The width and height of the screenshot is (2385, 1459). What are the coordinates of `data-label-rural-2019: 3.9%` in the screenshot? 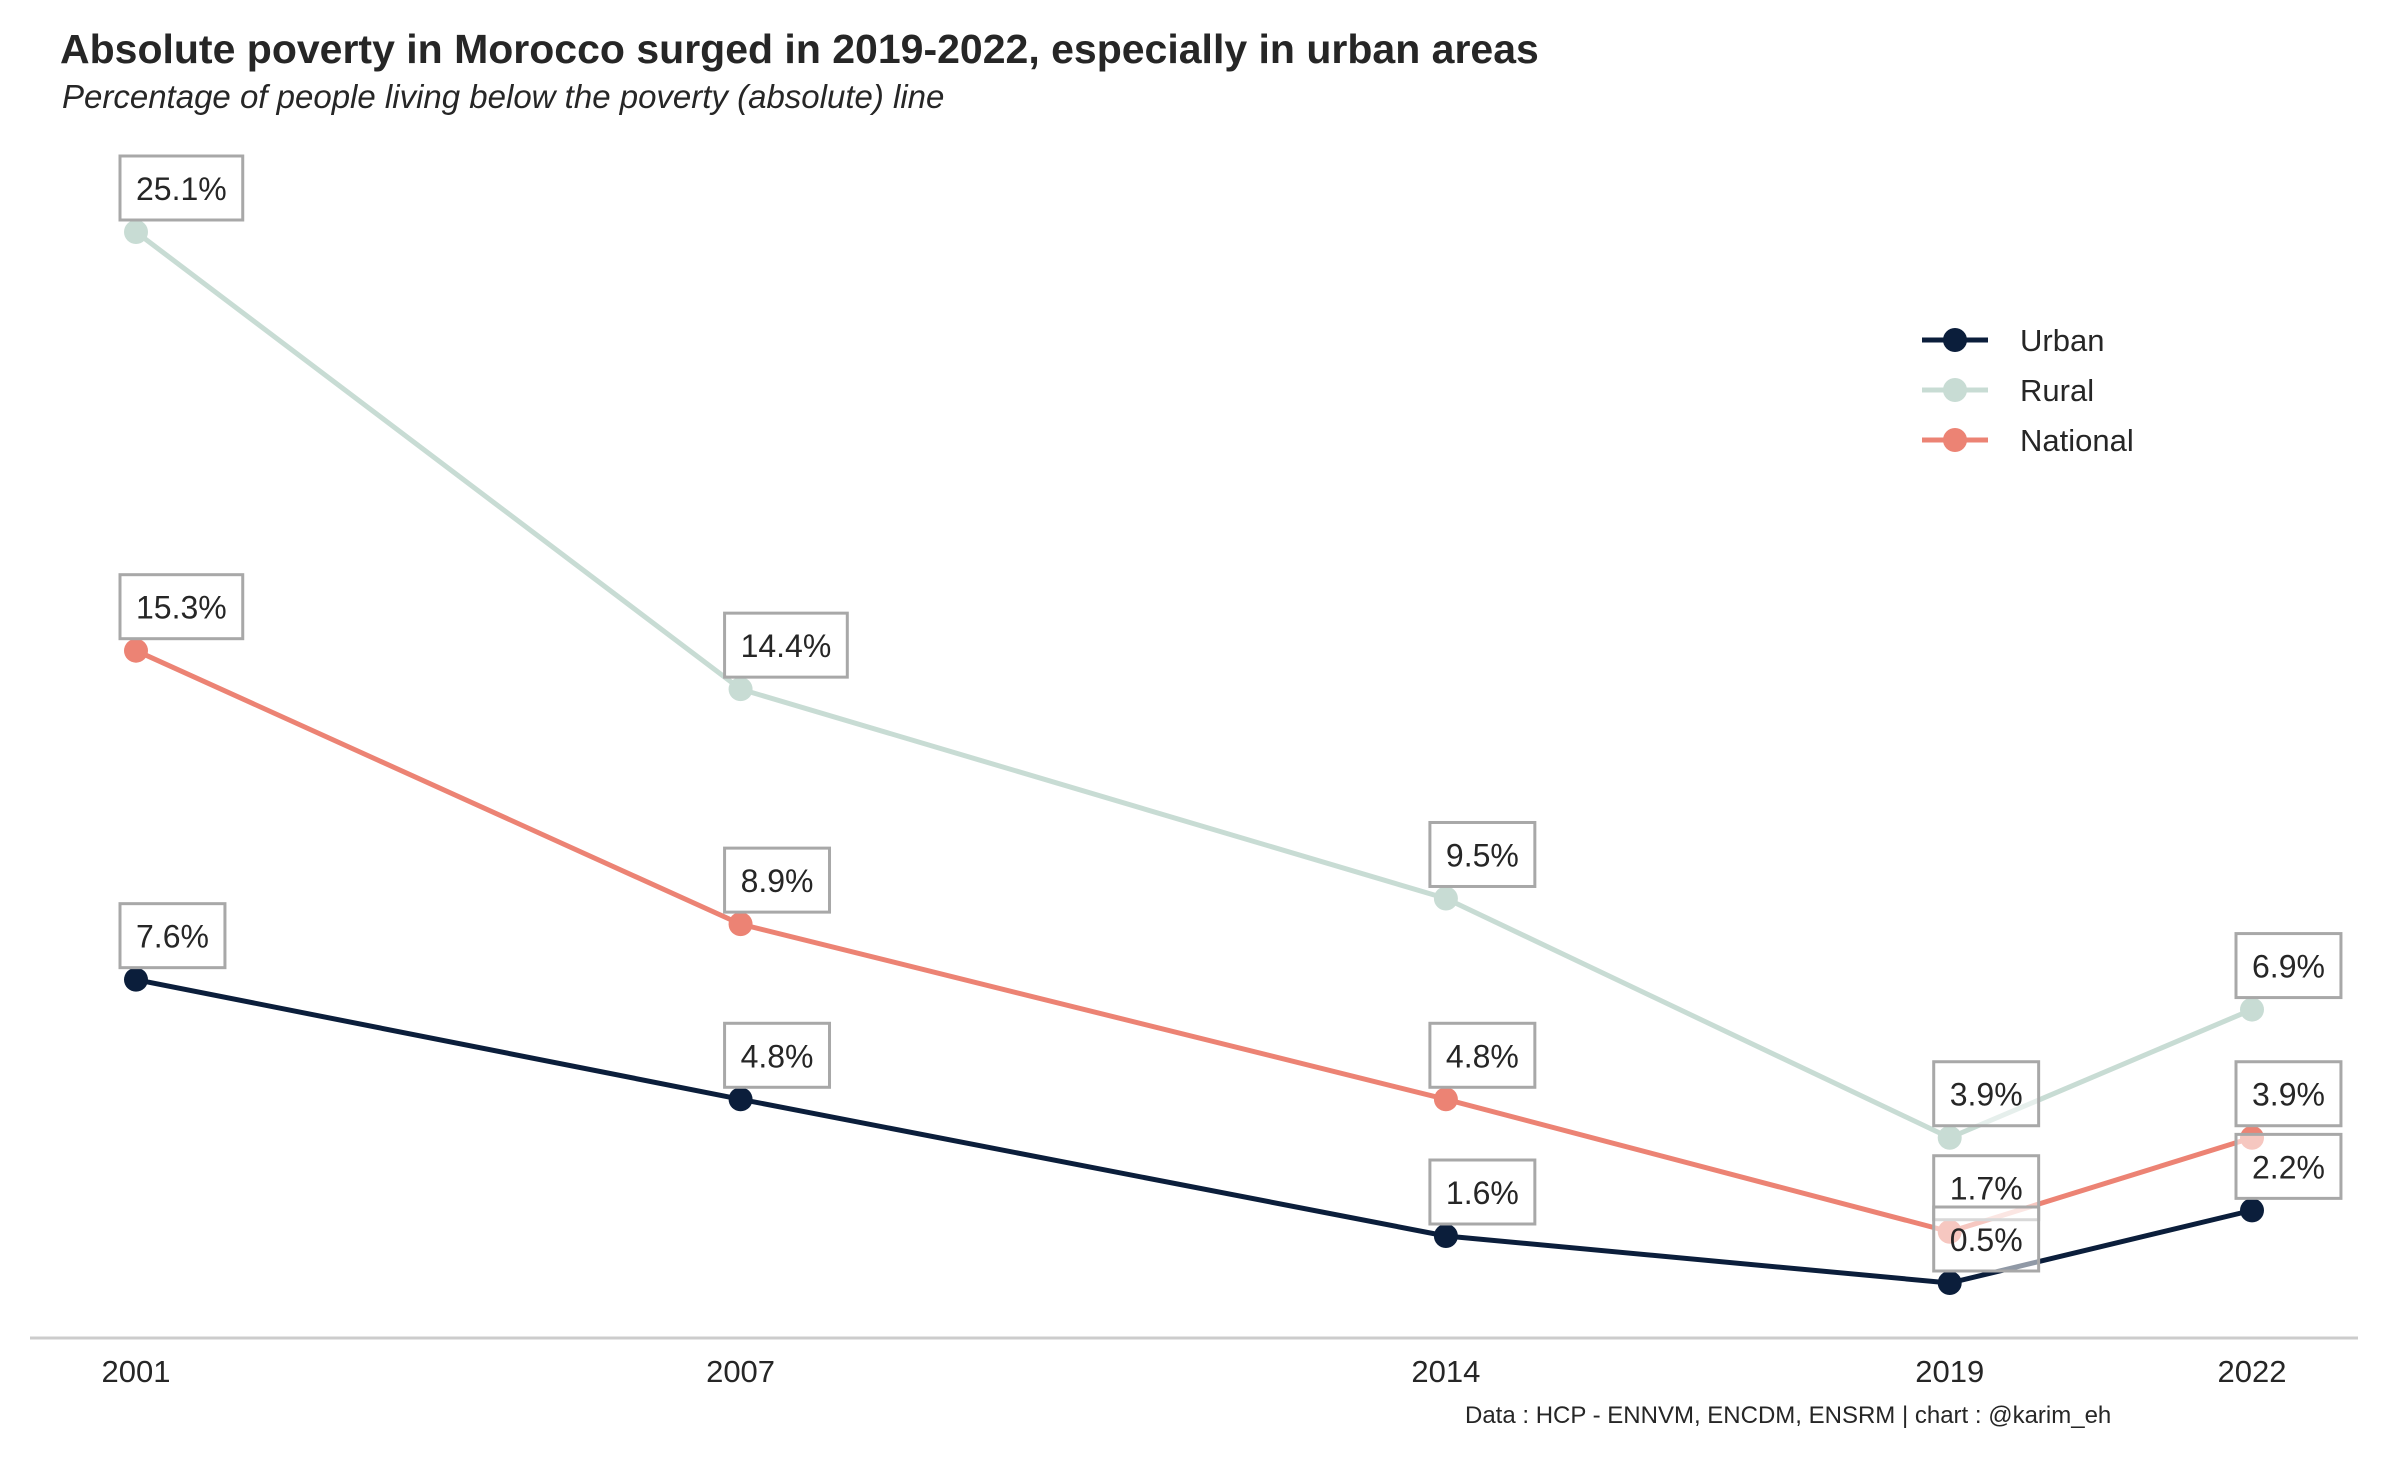 It's located at (1986, 1094).